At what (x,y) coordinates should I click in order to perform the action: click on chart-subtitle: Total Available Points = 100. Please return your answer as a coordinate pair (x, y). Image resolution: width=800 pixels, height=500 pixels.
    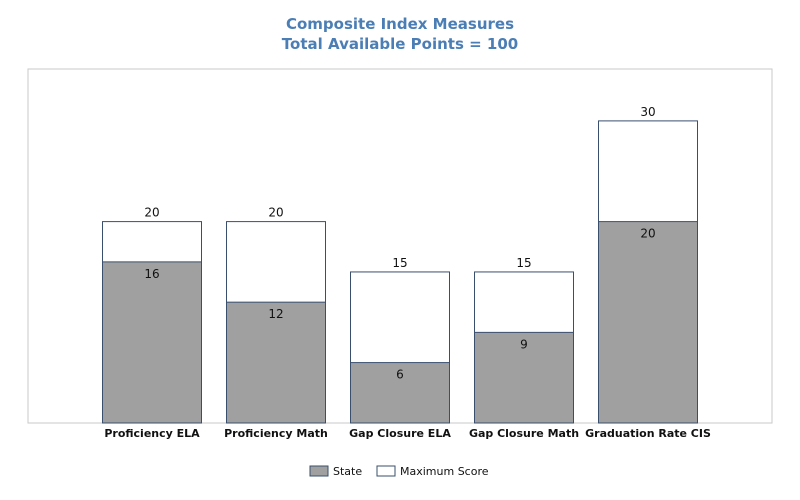
    Looking at the image, I should click on (400, 44).